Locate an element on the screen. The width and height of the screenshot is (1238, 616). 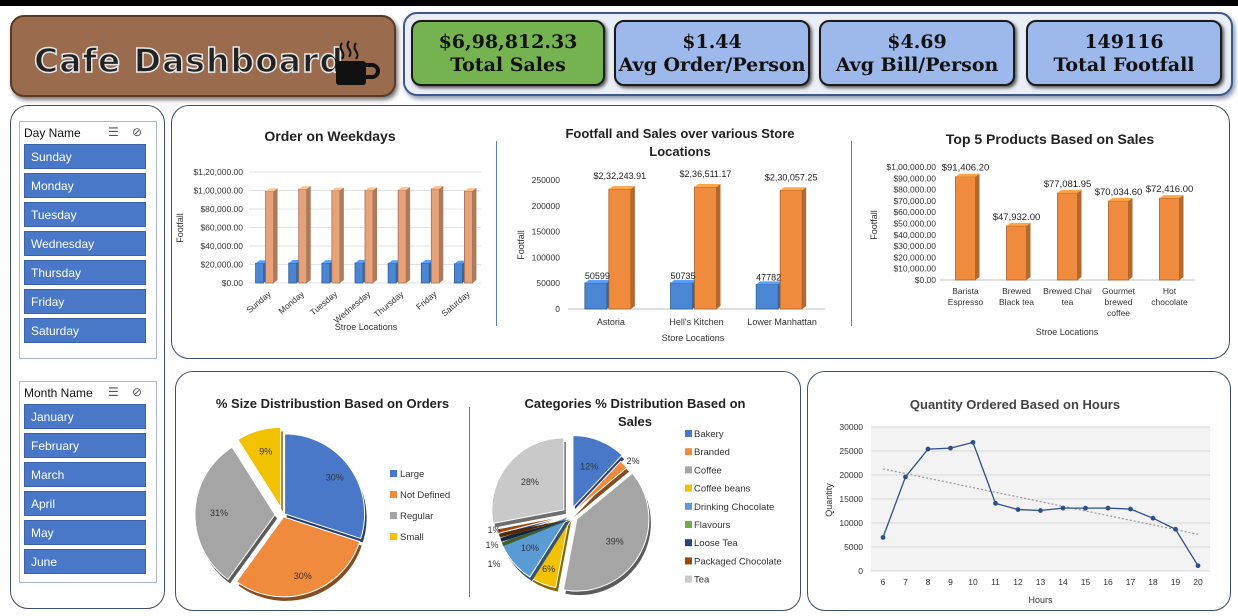
x-tick-label: 7 is located at coordinates (905, 582).